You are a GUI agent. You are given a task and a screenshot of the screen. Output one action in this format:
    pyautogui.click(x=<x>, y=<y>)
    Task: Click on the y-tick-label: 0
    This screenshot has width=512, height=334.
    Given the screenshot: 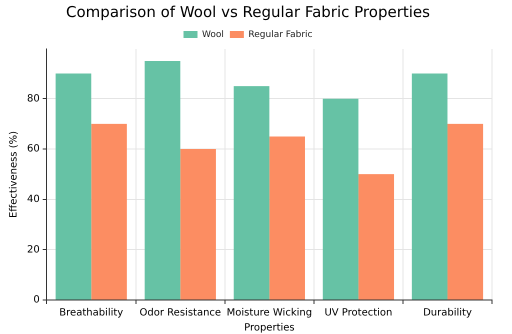 What is the action you would take?
    pyautogui.click(x=36, y=300)
    